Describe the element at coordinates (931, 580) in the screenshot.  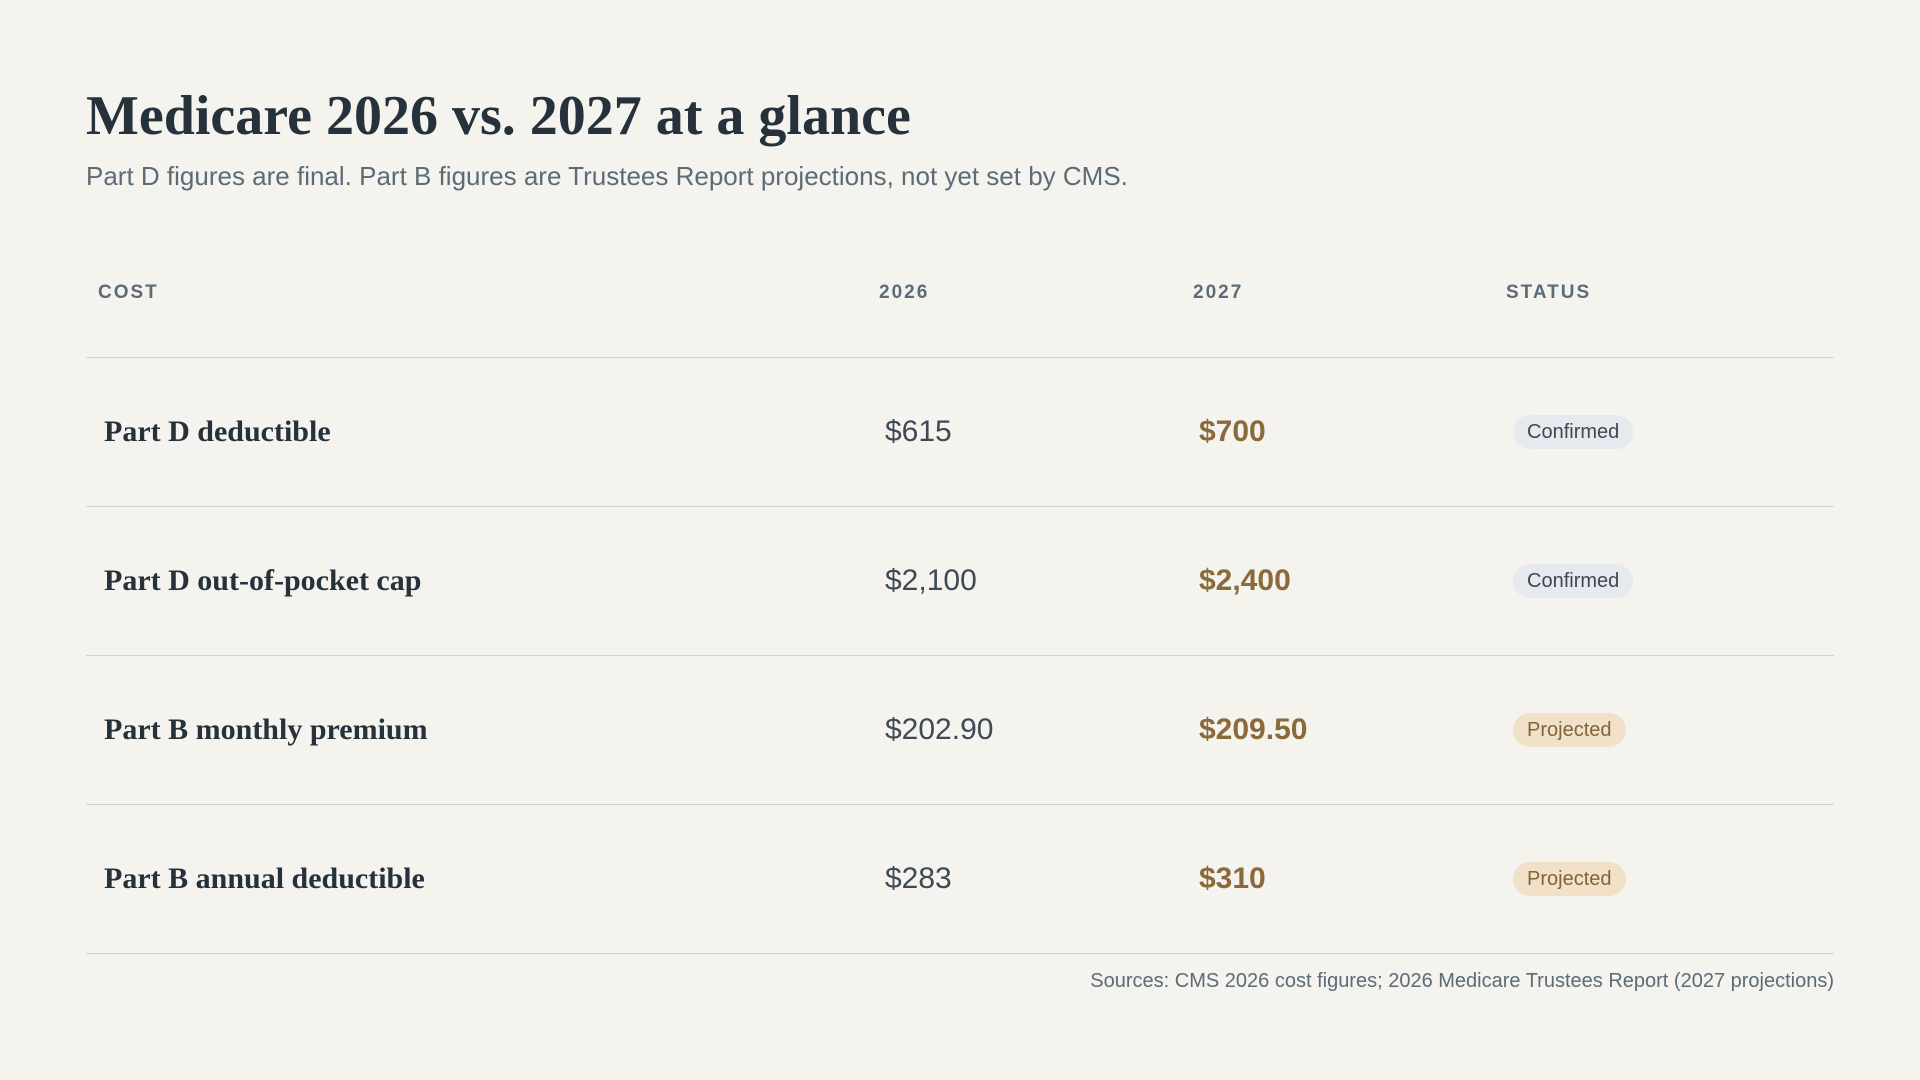
I see `value-2026: $2,100` at that location.